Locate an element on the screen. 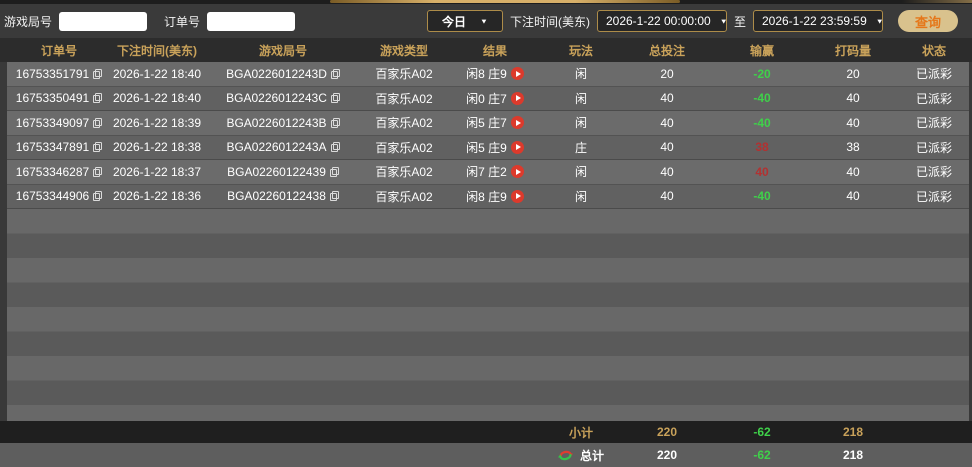 The height and width of the screenshot is (467, 972). order-no-cell: 16753347891 is located at coordinates (59, 148).